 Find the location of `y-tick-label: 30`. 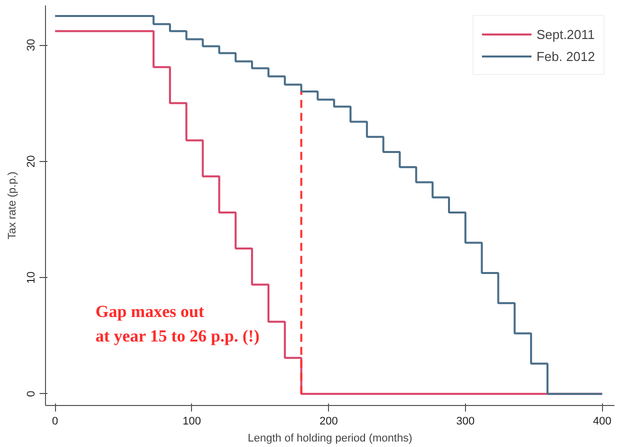

y-tick-label: 30 is located at coordinates (32, 45).